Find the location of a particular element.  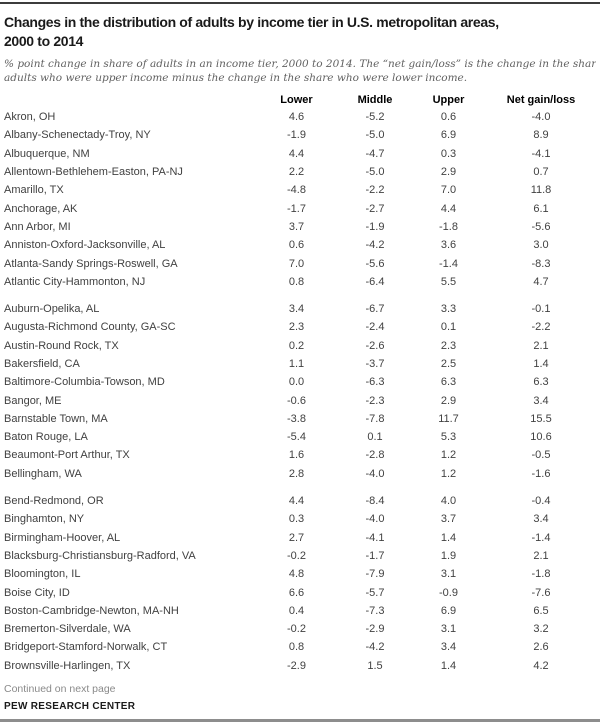

middle-value-cell: -5.0 is located at coordinates (375, 135).